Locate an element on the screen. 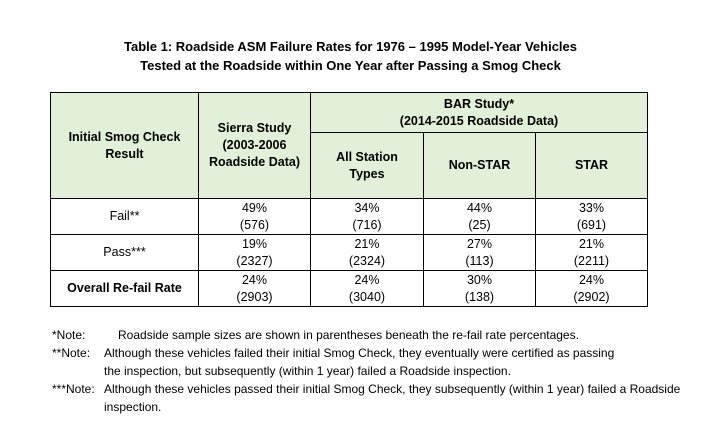  header-sierra-study: Sierra Study (2003-2006 Roadside Data) is located at coordinates (254, 145).